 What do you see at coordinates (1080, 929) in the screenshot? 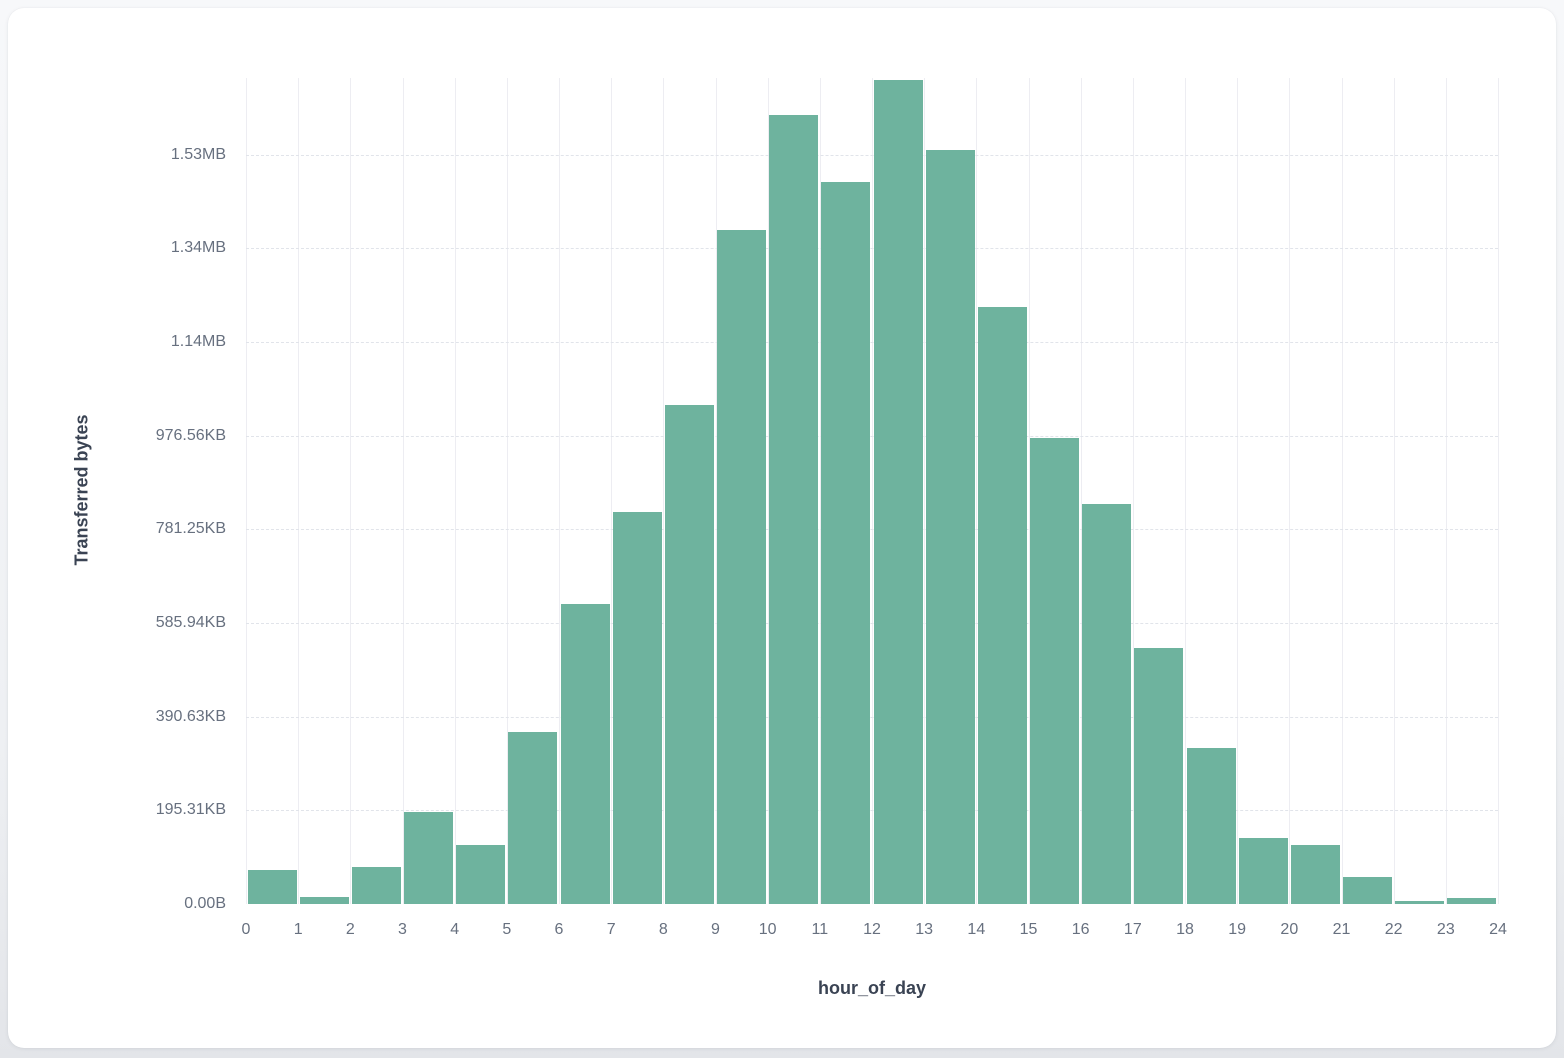
I see `x-tick-label: 16` at bounding box center [1080, 929].